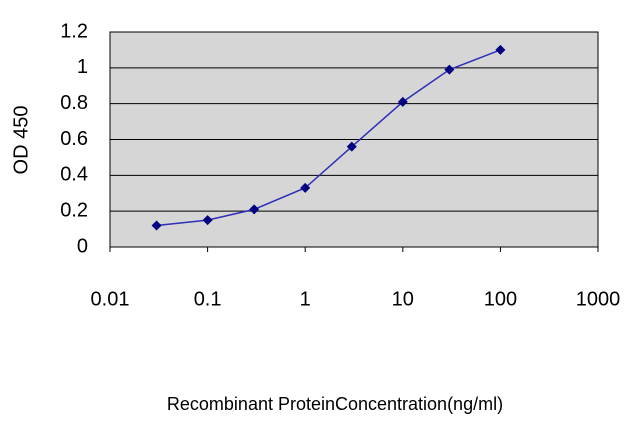 The width and height of the screenshot is (640, 427). What do you see at coordinates (74, 139) in the screenshot?
I see `y-tick-label: 0.6` at bounding box center [74, 139].